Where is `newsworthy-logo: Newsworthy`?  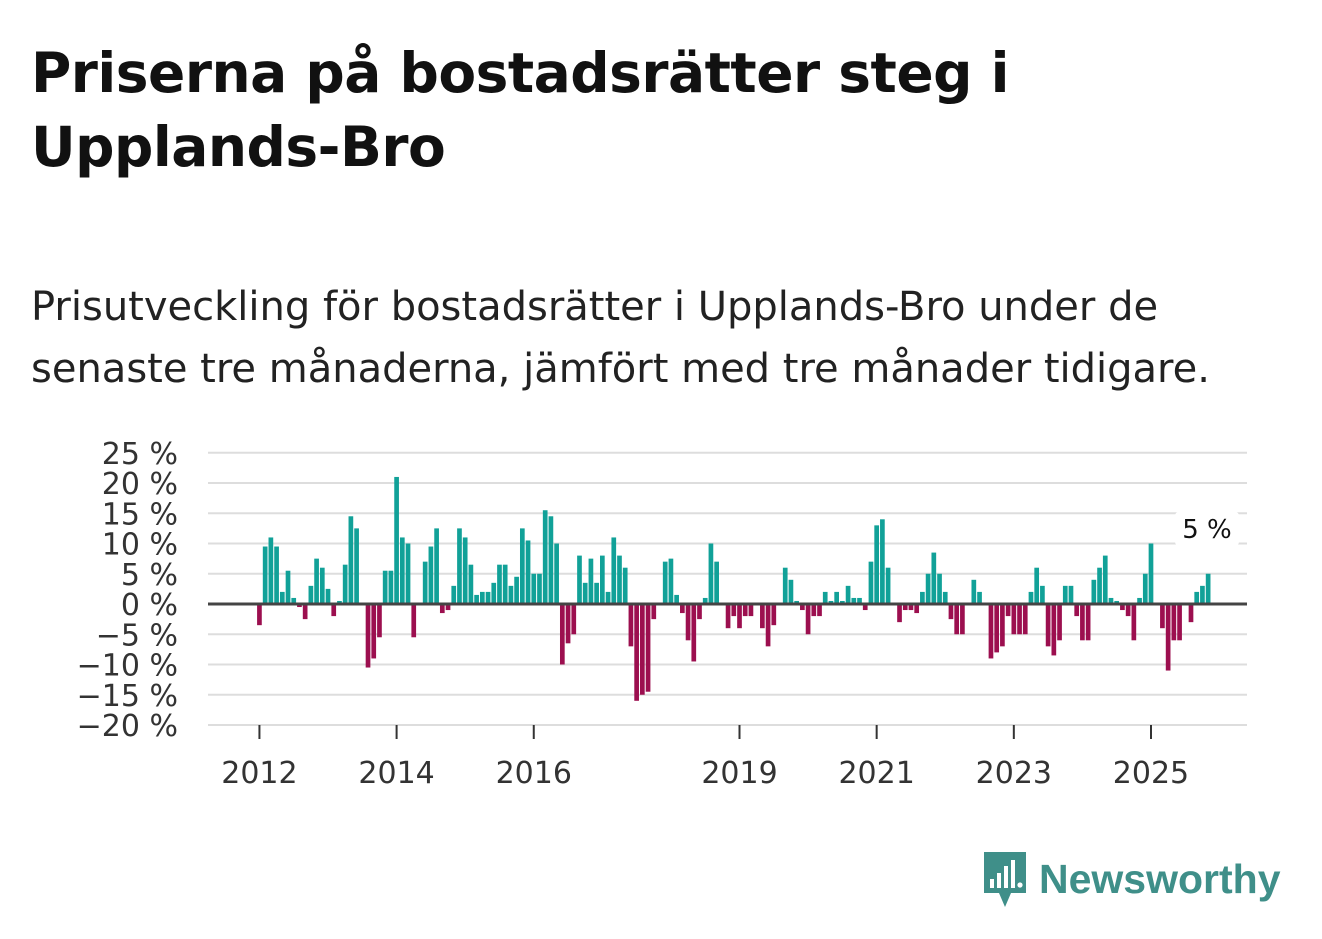
newsworthy-logo: Newsworthy is located at coordinates (1131, 879).